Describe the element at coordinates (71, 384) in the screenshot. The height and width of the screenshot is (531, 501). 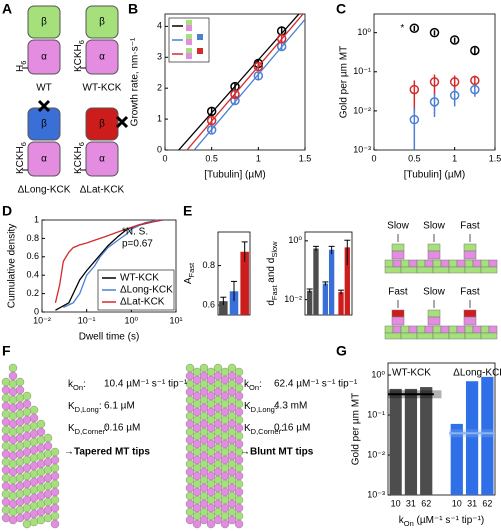
I see `param-label-part: k` at that location.